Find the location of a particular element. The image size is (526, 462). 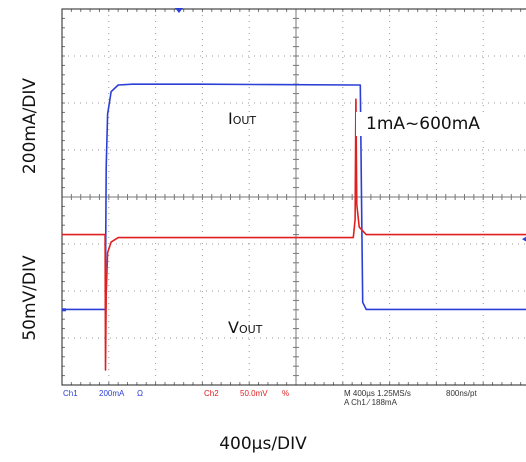

trigger-position-marker is located at coordinates (179, 10).